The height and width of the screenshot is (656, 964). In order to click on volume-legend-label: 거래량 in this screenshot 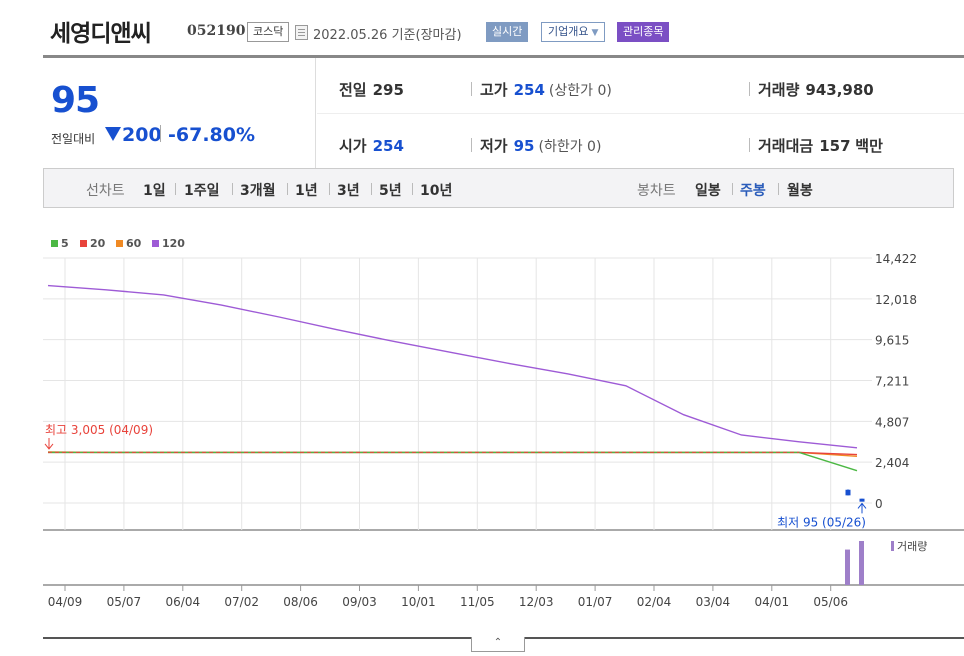, I will do `click(912, 546)`.